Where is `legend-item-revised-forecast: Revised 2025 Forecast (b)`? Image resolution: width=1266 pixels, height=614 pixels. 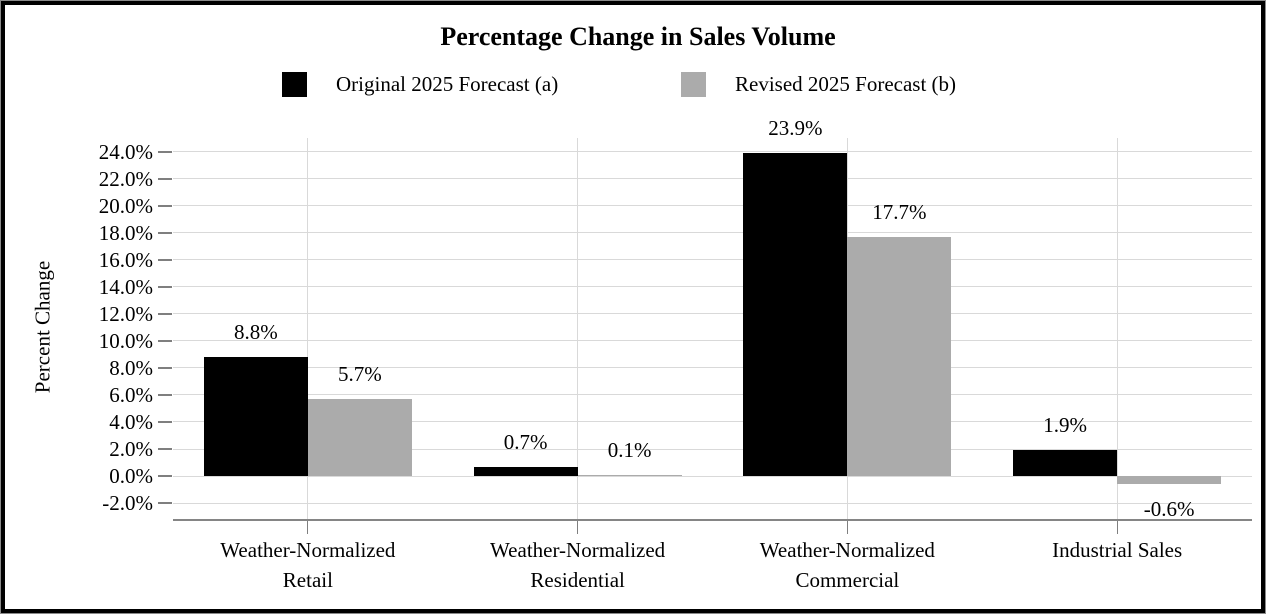 legend-item-revised-forecast: Revised 2025 Forecast (b) is located at coordinates (818, 84).